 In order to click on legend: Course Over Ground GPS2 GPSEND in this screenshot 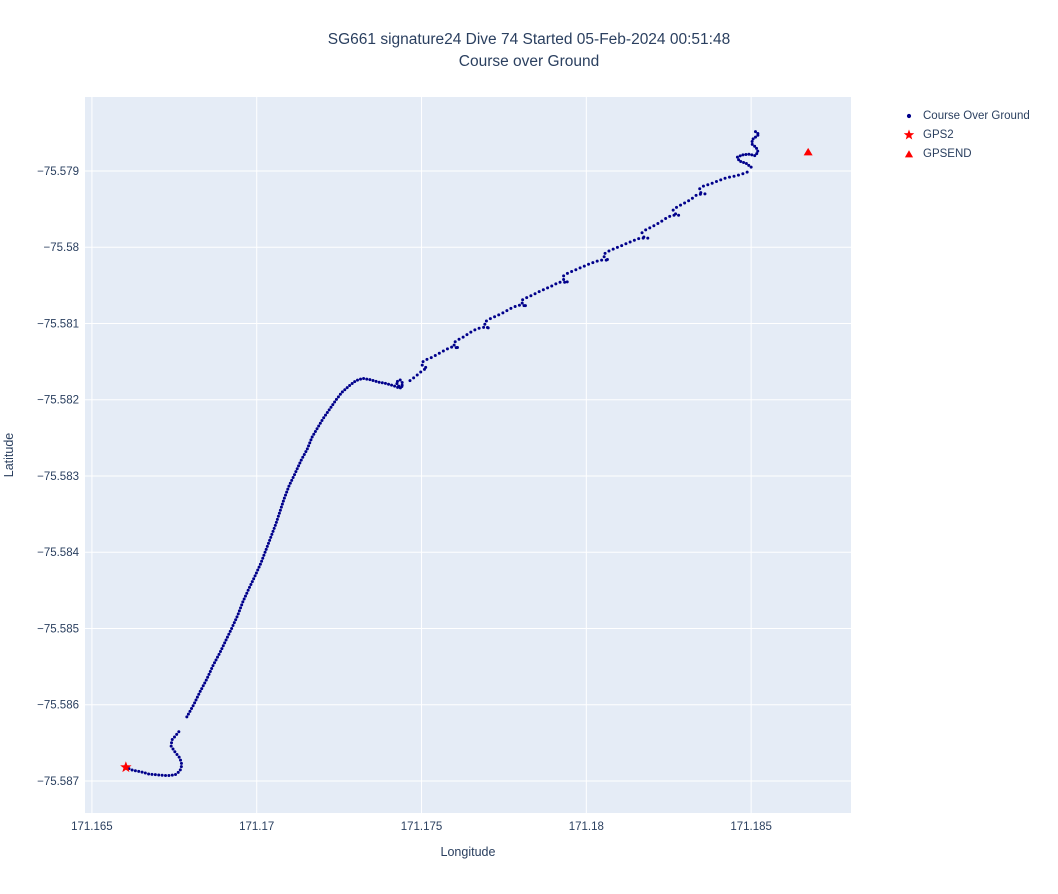, I will do `click(964, 134)`.